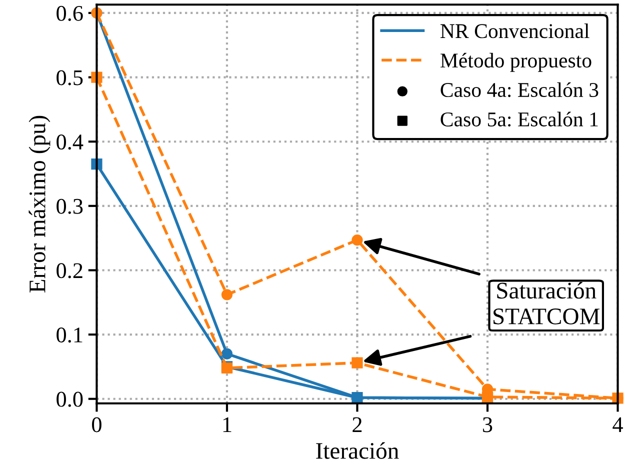 Image resolution: width=624 pixels, height=461 pixels. I want to click on x-tick-label: 0, so click(97, 424).